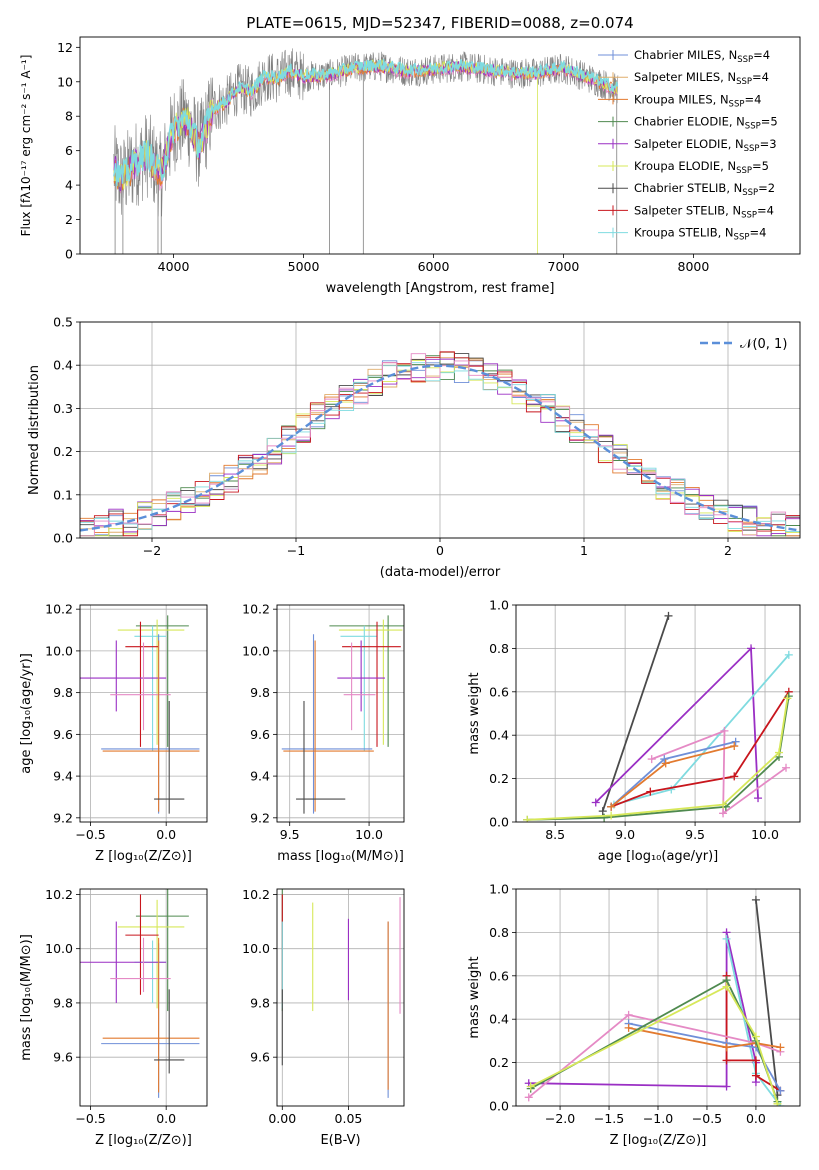 The image size is (819, 1170). I want to click on mass-vs-EBV-xlabel: E(B-V), so click(340, 1140).